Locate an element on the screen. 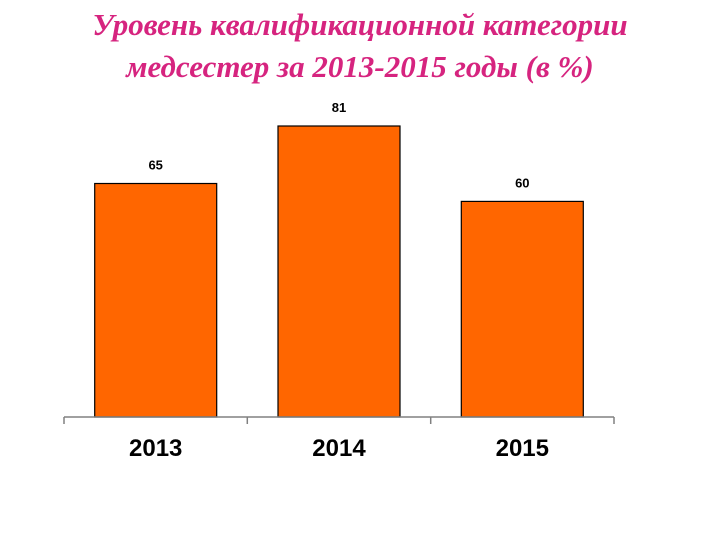 This screenshot has width=720, height=540. category-label-2015: 2015 is located at coordinates (522, 448).